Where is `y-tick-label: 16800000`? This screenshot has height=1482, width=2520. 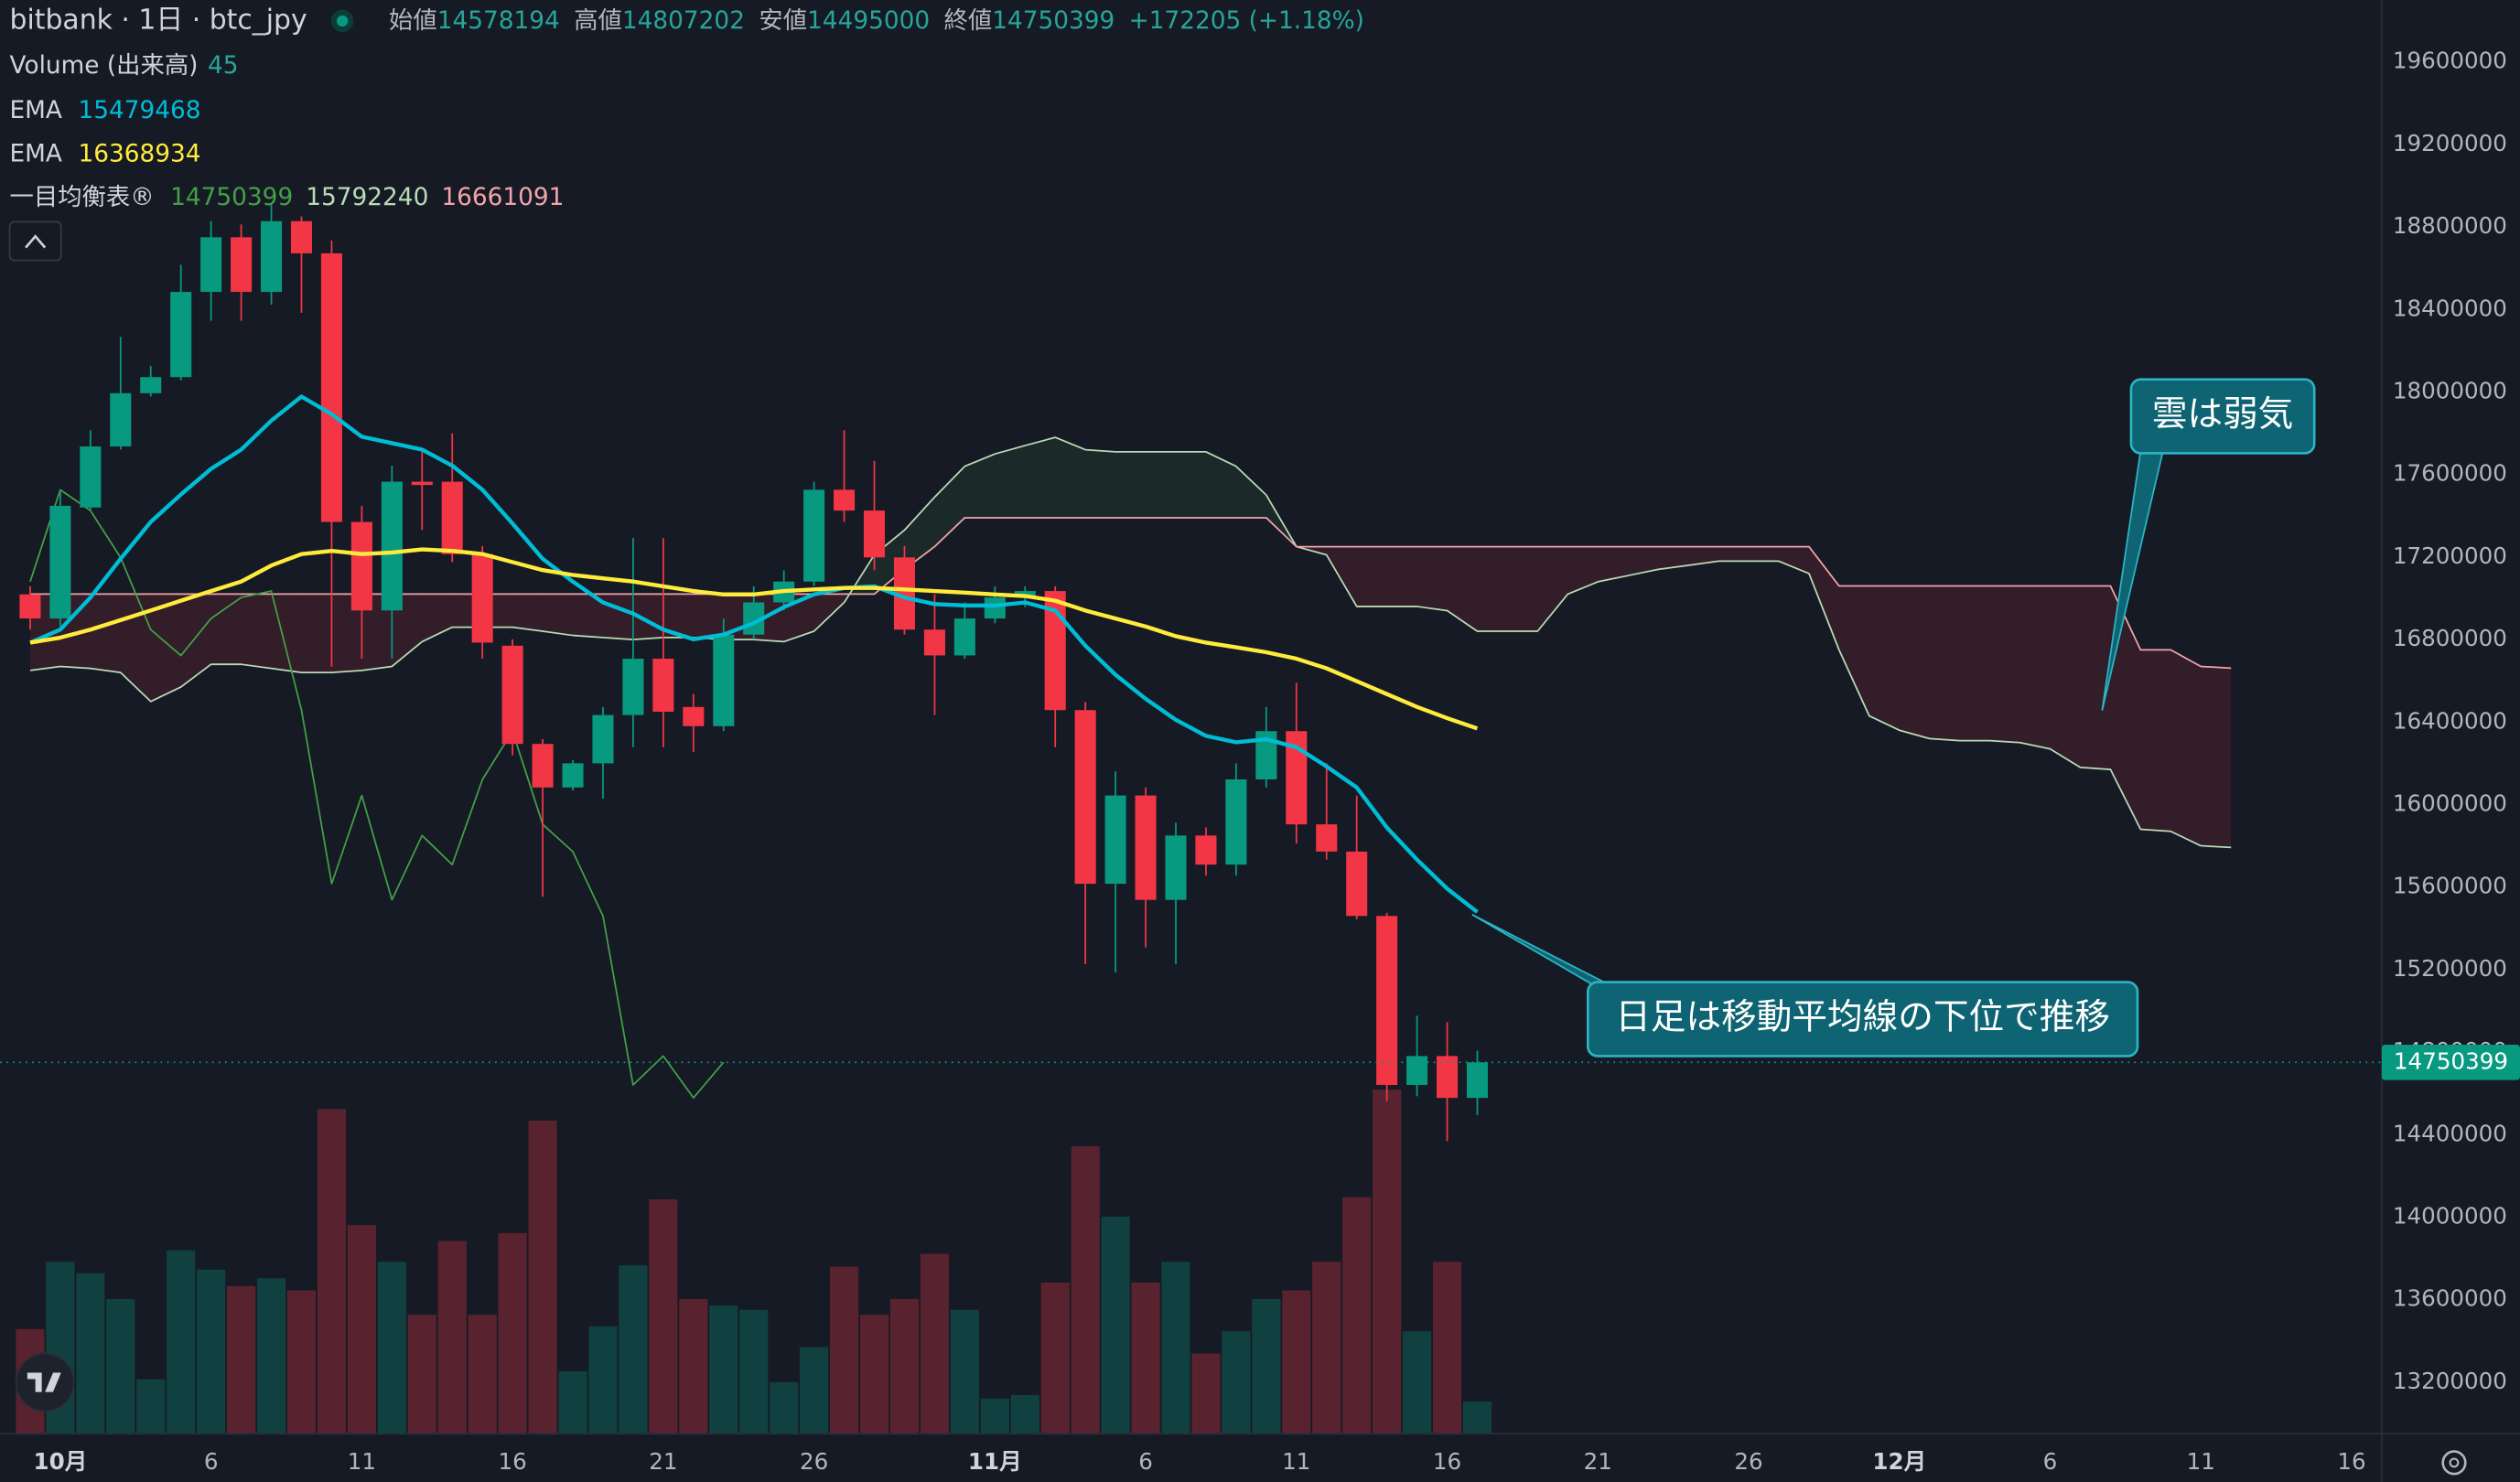
y-tick-label: 16800000 is located at coordinates (2450, 638).